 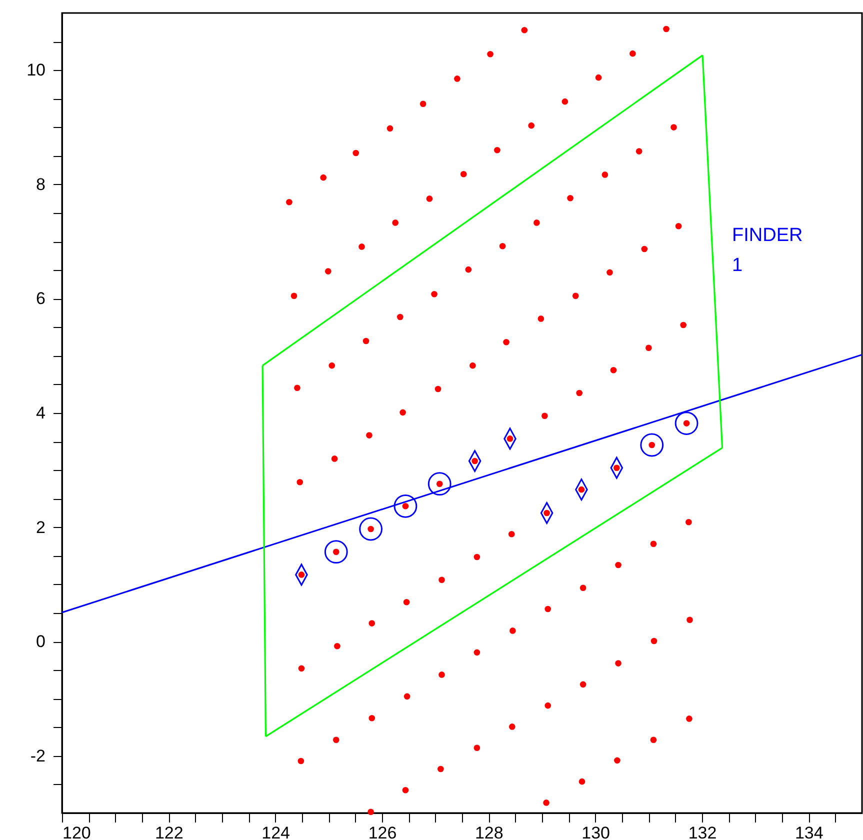 What do you see at coordinates (41, 413) in the screenshot?
I see `y-tick-label: 4` at bounding box center [41, 413].